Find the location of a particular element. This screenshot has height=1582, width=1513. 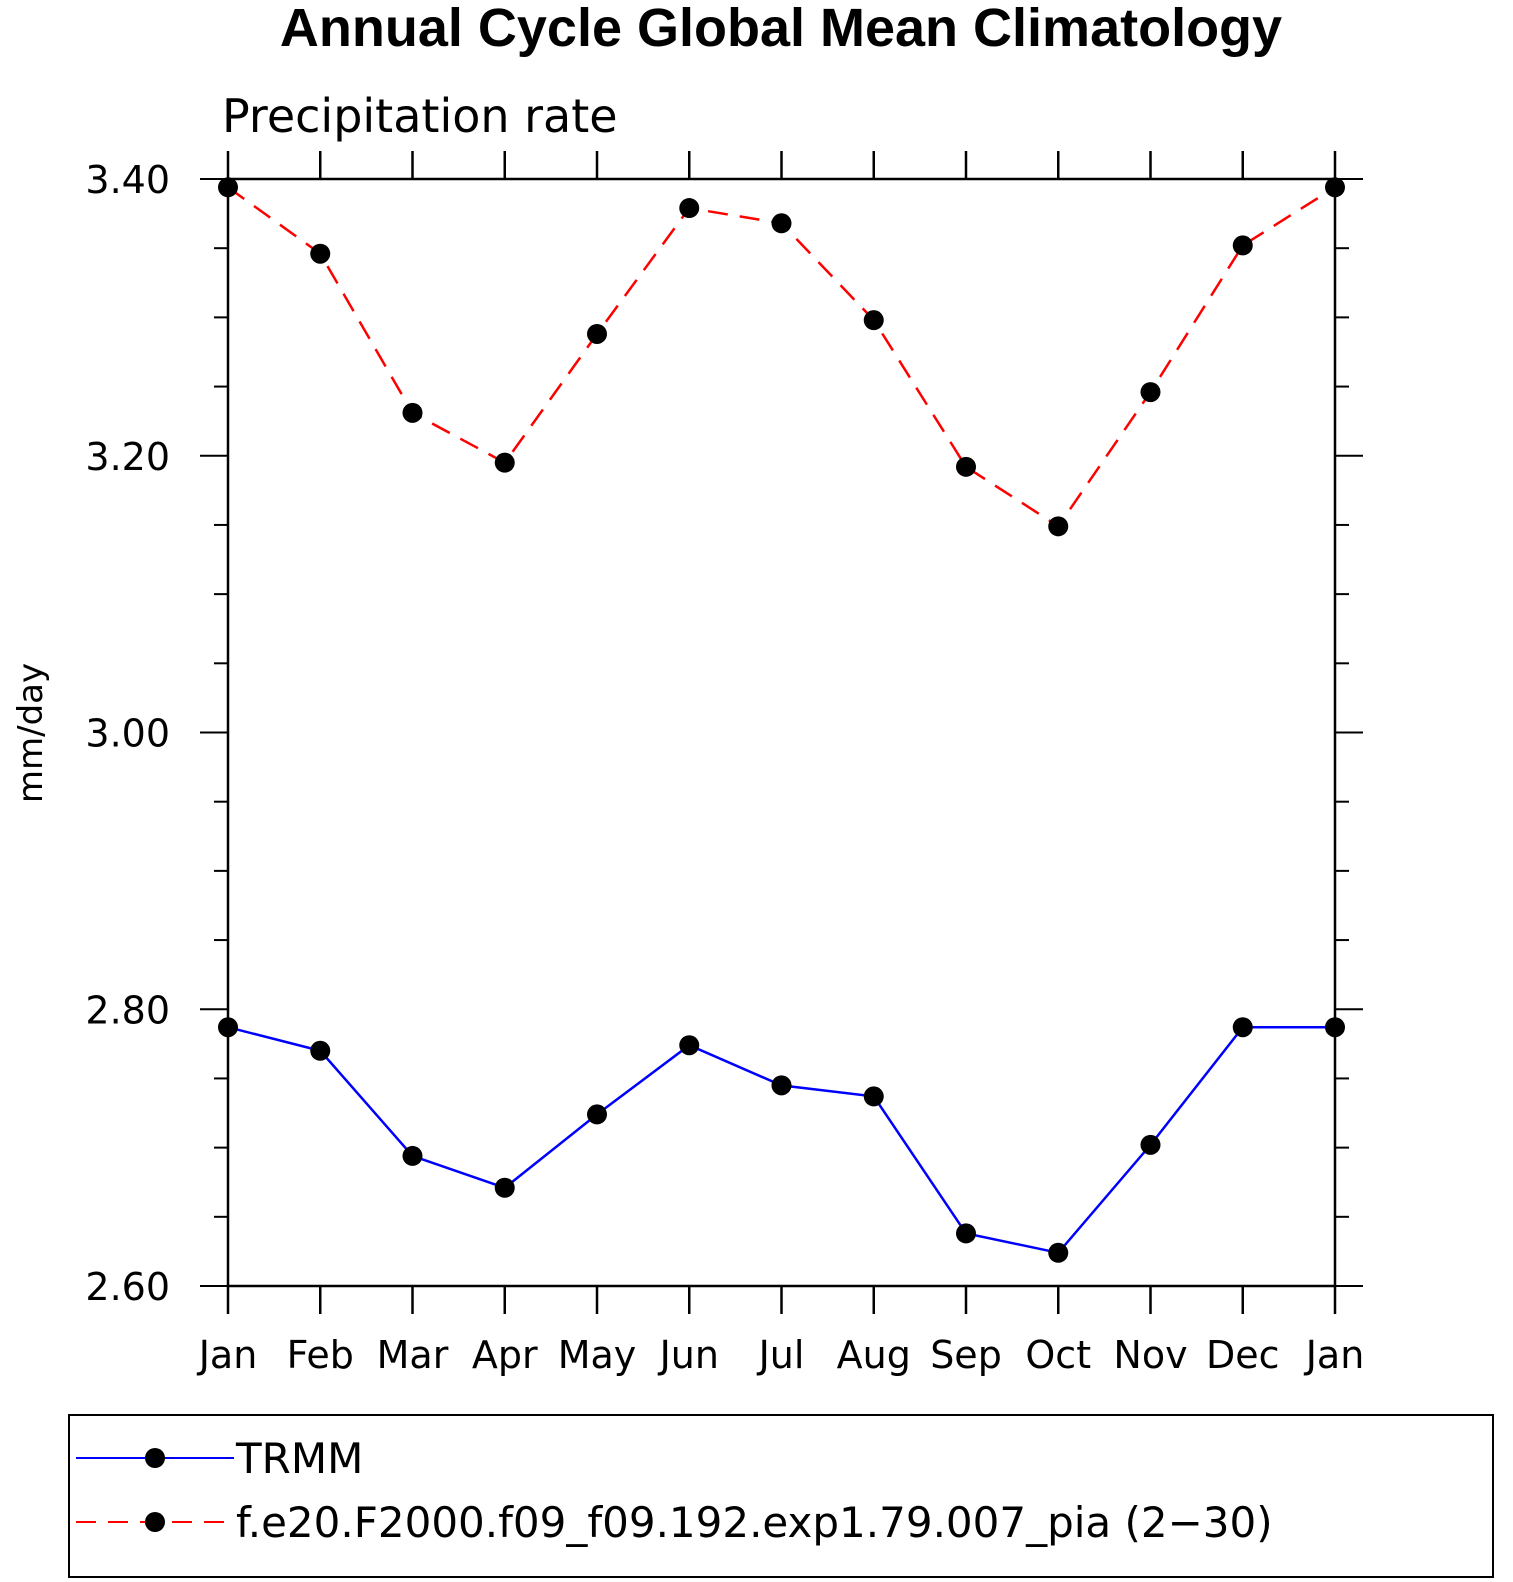

legend-label-trmm: TRMM is located at coordinates (299, 1458).